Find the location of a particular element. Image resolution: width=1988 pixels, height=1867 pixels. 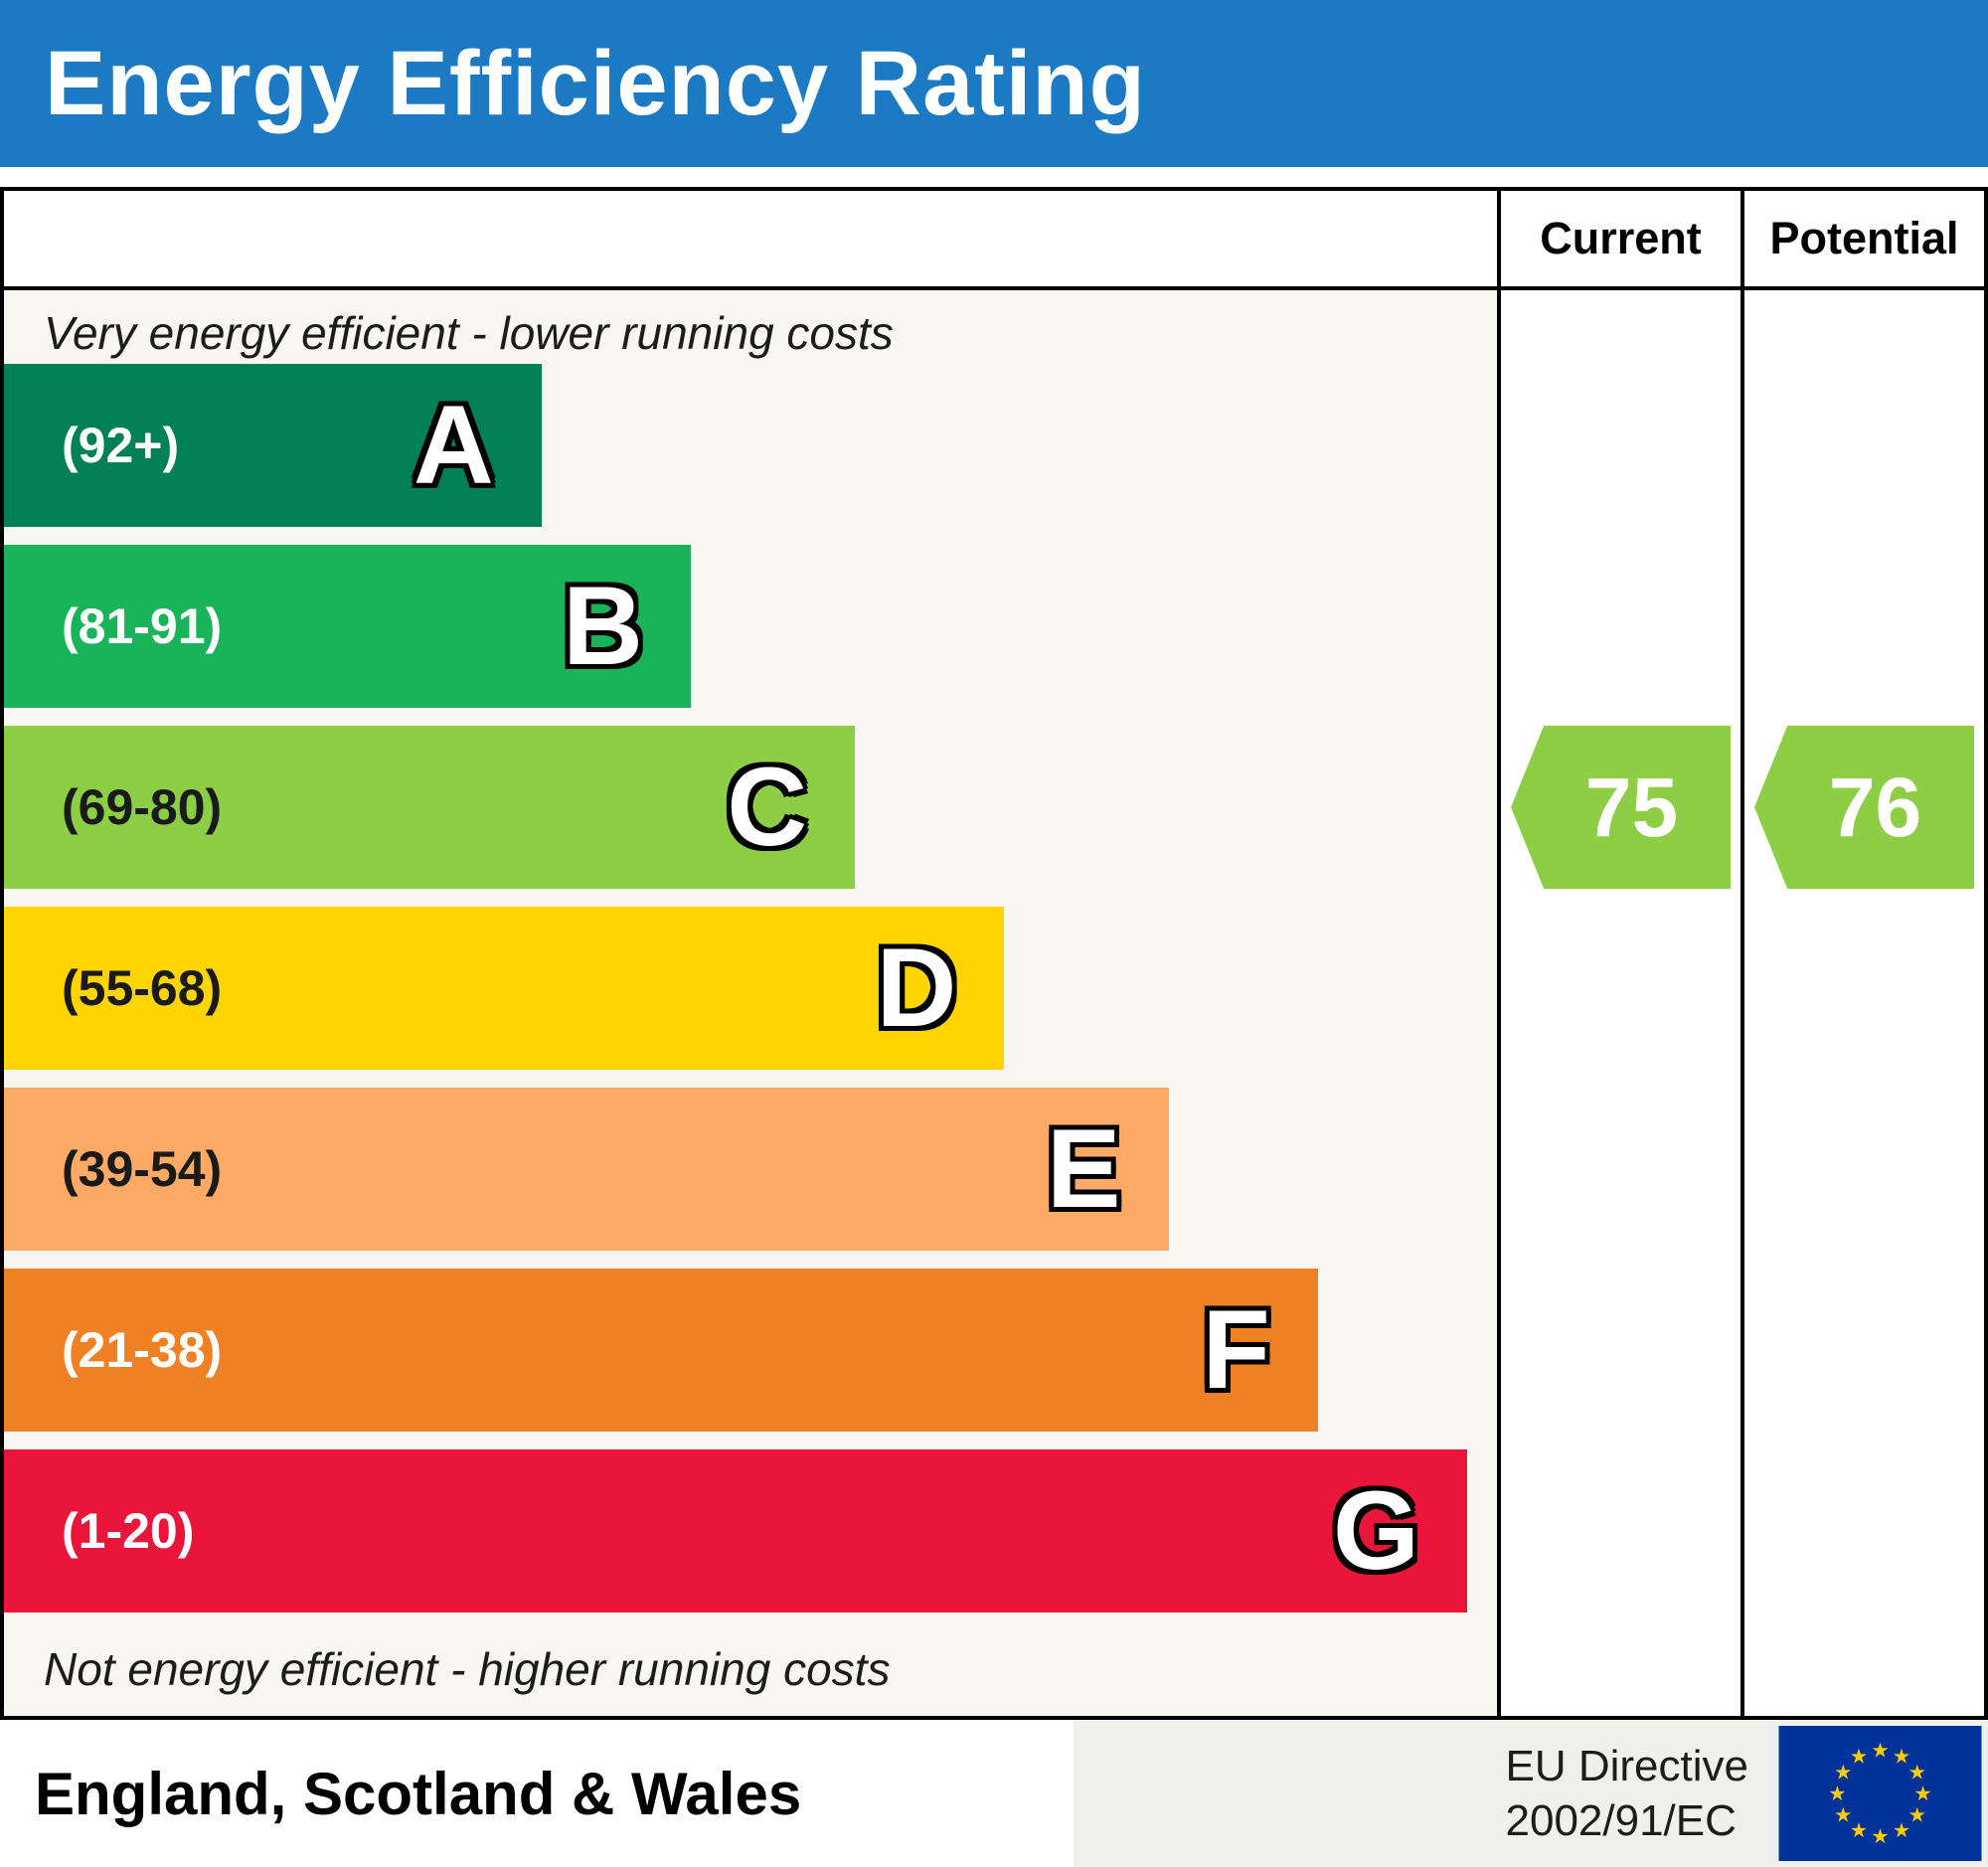

band-range-label: (1-20) is located at coordinates (128, 1531).